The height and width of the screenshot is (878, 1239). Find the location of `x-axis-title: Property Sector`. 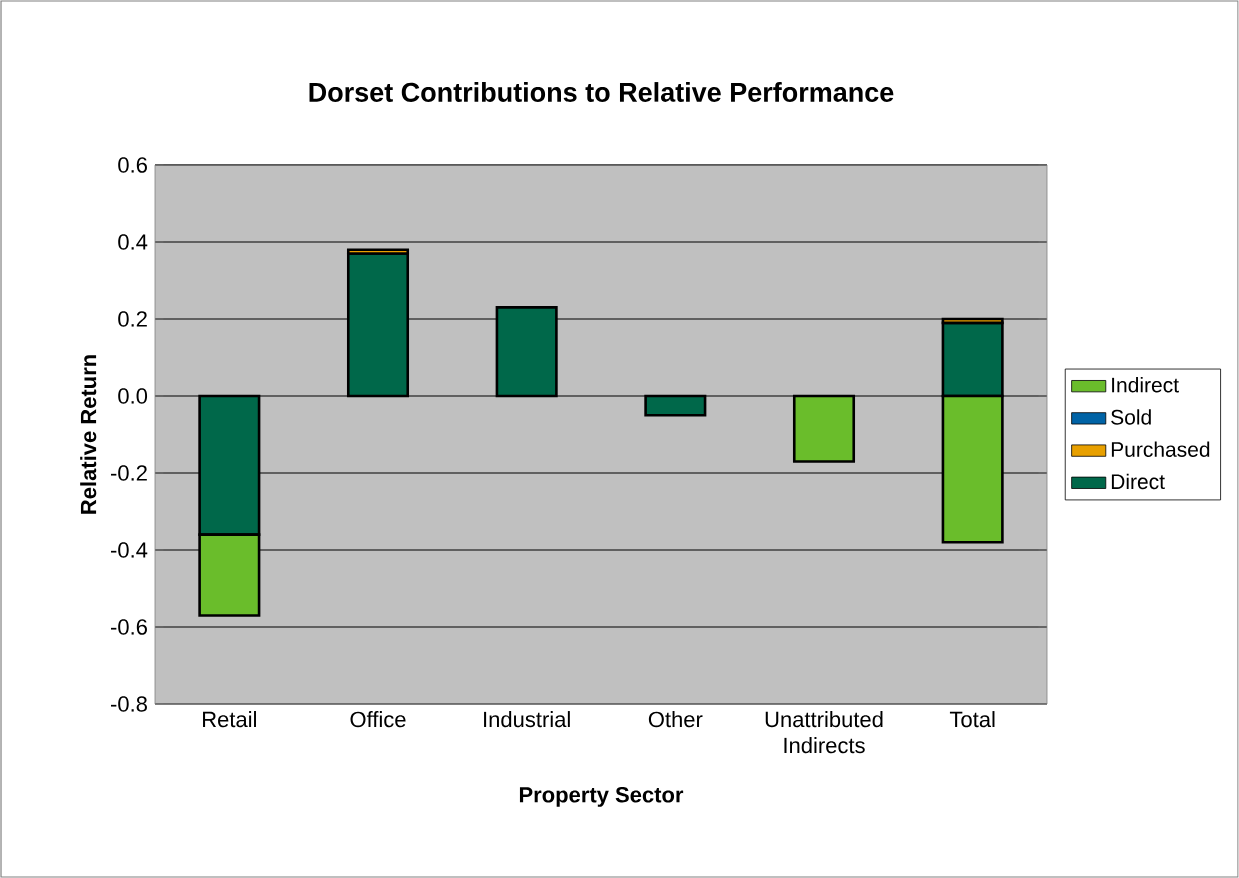

x-axis-title: Property Sector is located at coordinates (601, 796).